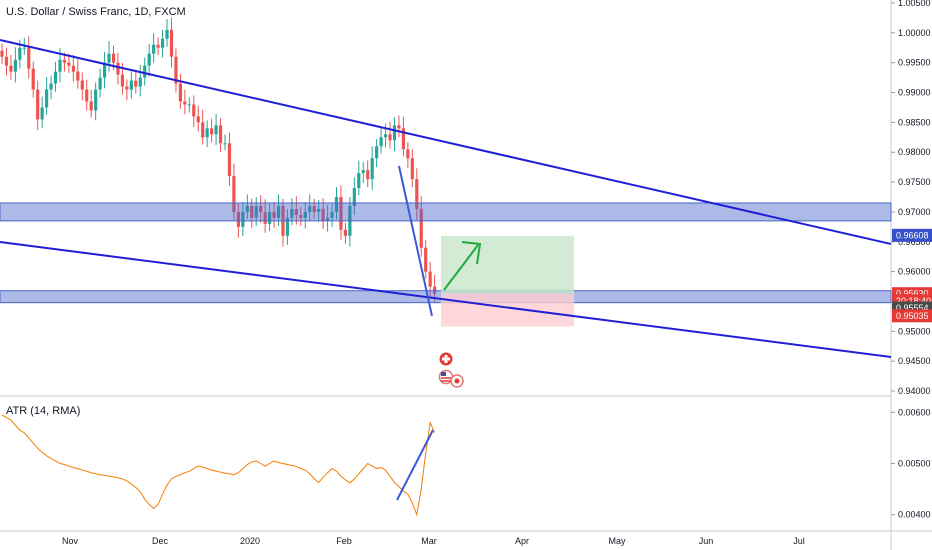 The height and width of the screenshot is (550, 932). What do you see at coordinates (43, 411) in the screenshot?
I see `atr-indicator-title: ATR (14, RMA)` at bounding box center [43, 411].